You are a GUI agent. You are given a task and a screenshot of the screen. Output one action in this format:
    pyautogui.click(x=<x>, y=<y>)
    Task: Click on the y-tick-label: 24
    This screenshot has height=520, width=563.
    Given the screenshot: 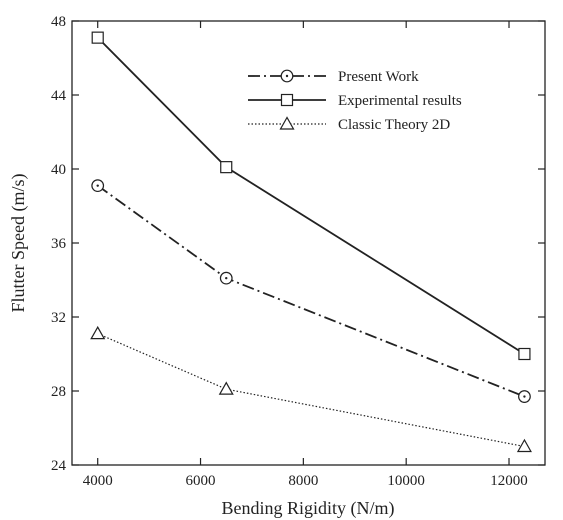 What is the action you would take?
    pyautogui.click(x=59, y=466)
    